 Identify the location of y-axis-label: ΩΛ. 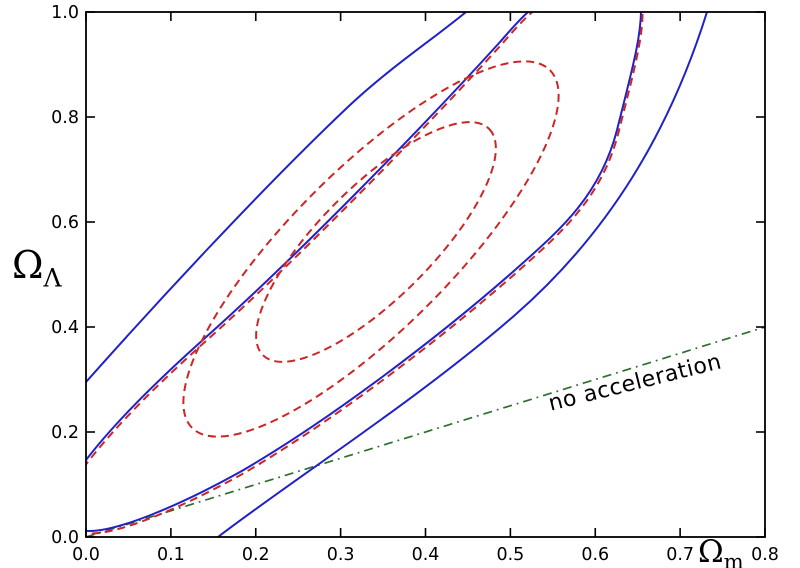
(37, 267).